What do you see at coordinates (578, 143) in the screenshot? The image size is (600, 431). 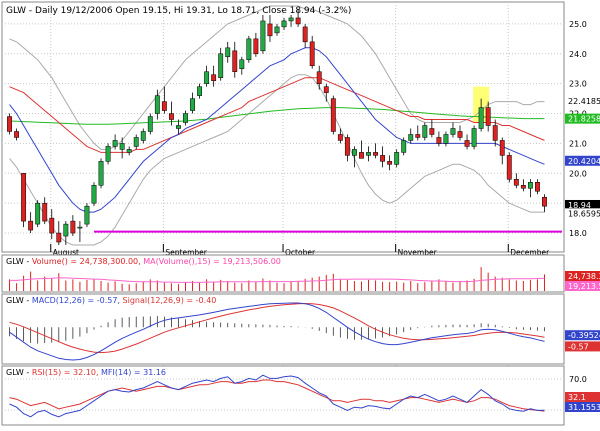 I see `price-axis-label: 21.0` at bounding box center [578, 143].